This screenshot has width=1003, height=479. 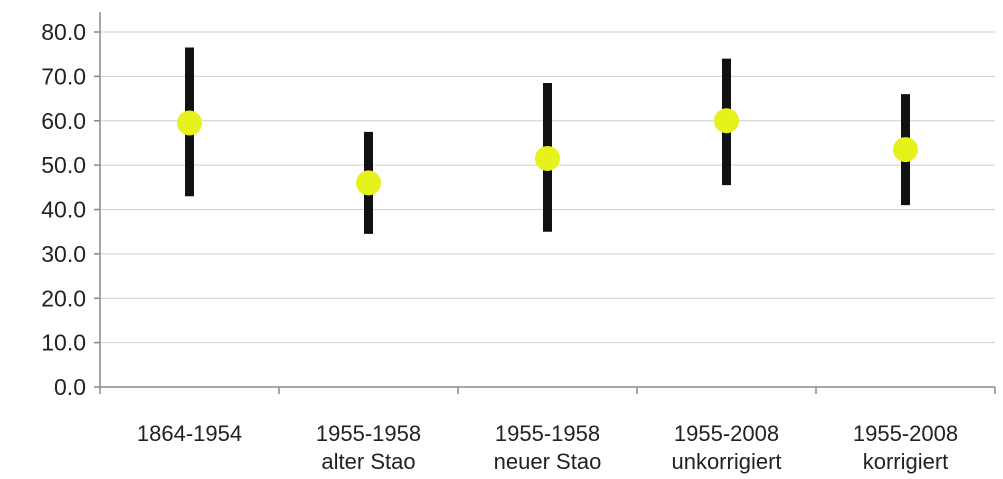 What do you see at coordinates (368, 461) in the screenshot?
I see `x-category-label: alter Stao` at bounding box center [368, 461].